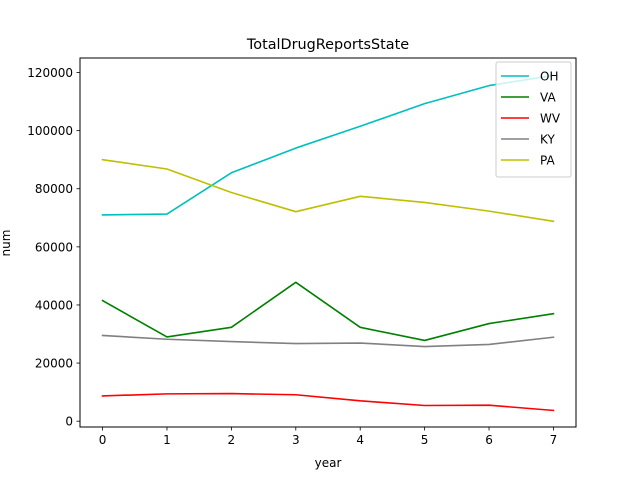 The image size is (640, 480). What do you see at coordinates (54, 364) in the screenshot?
I see `y-tick-label: 20000` at bounding box center [54, 364].